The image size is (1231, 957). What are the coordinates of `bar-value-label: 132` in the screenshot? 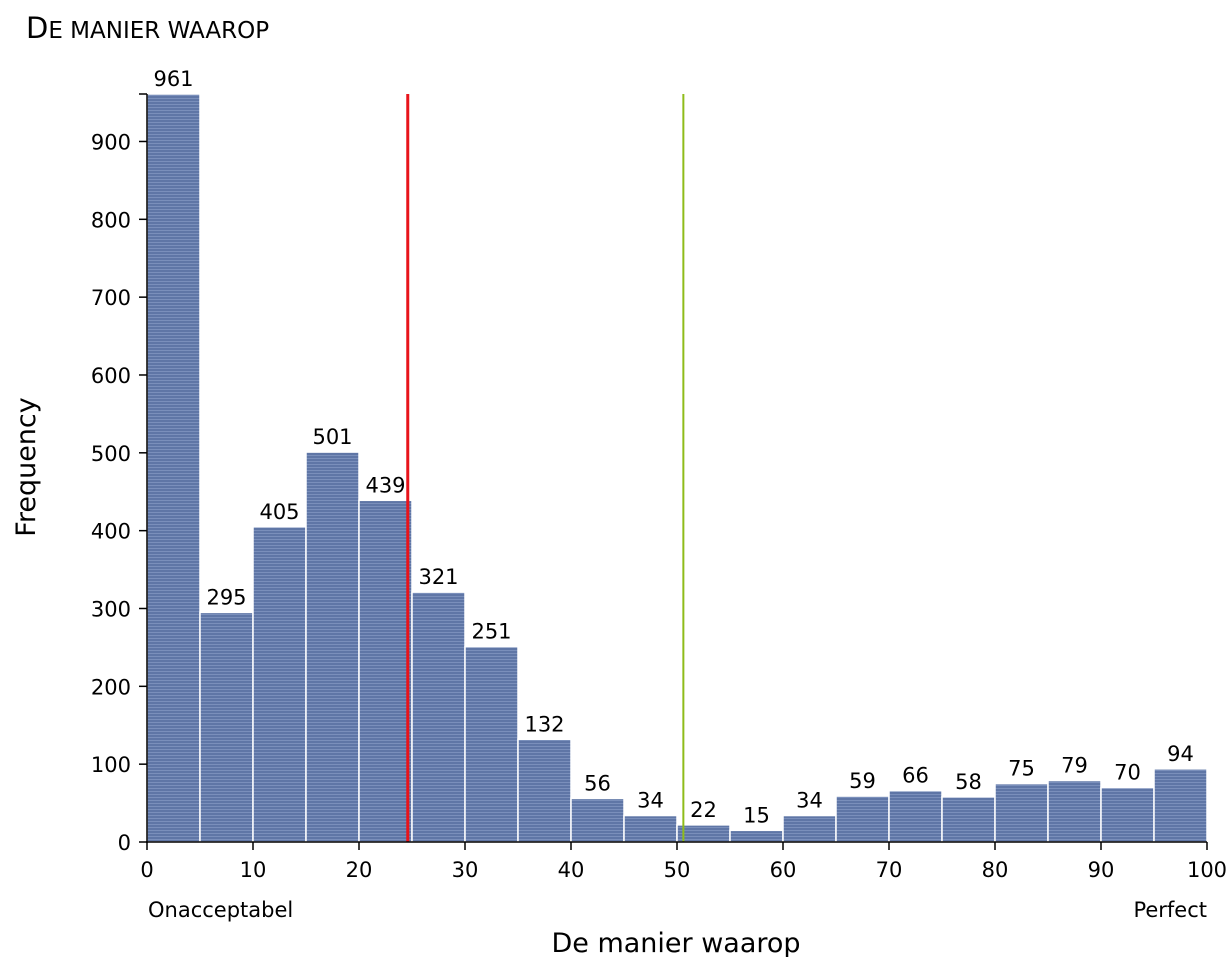 It's located at (544, 724).